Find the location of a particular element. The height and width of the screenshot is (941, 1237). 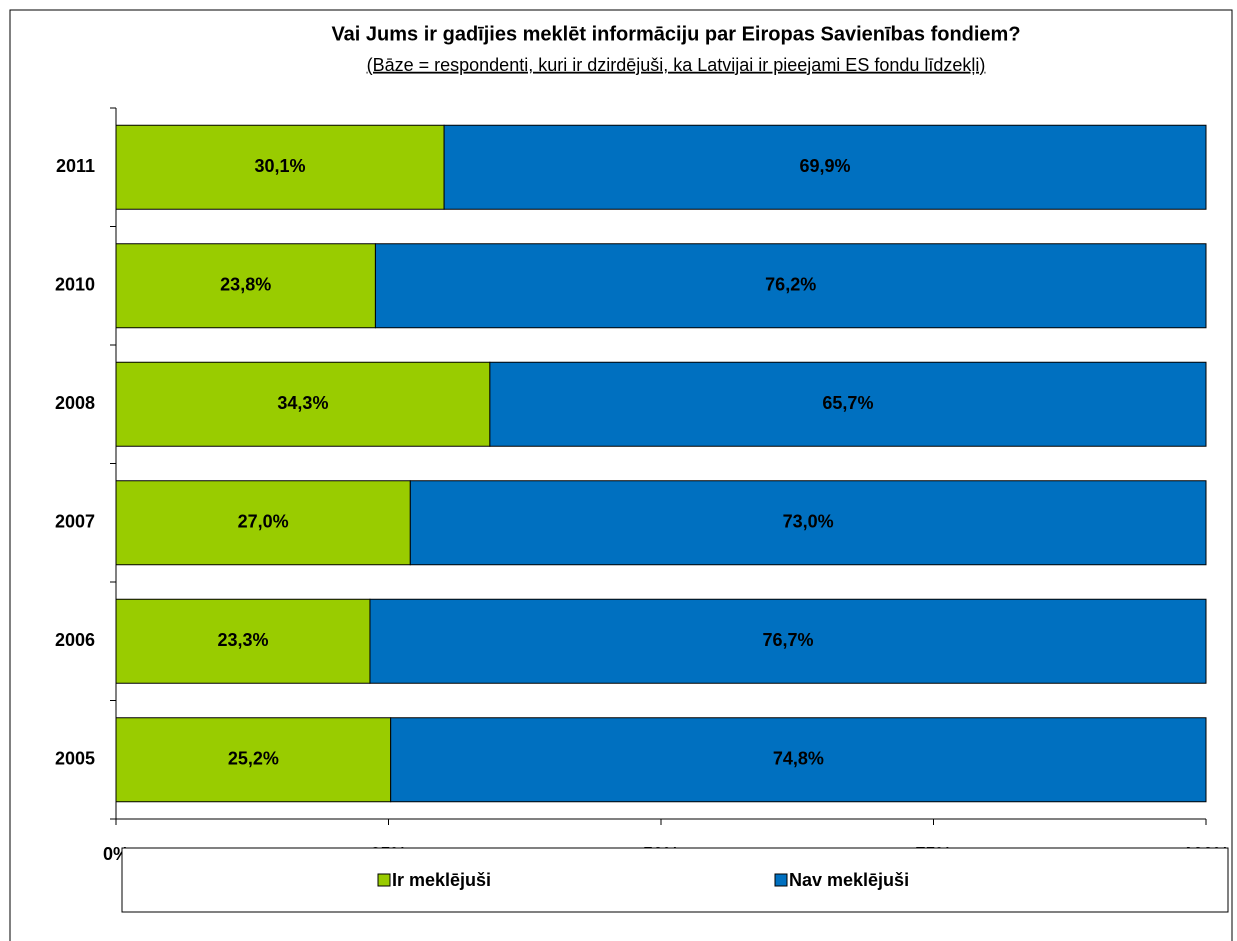

data-label: 76,7% is located at coordinates (787, 640).